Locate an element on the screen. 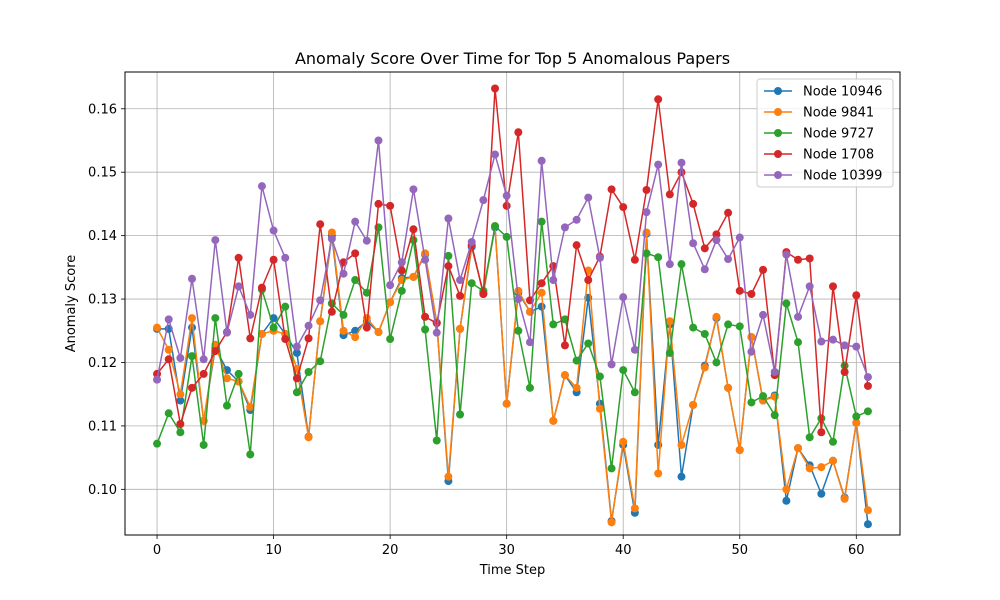  x-tick-label: 30 is located at coordinates (506, 550).